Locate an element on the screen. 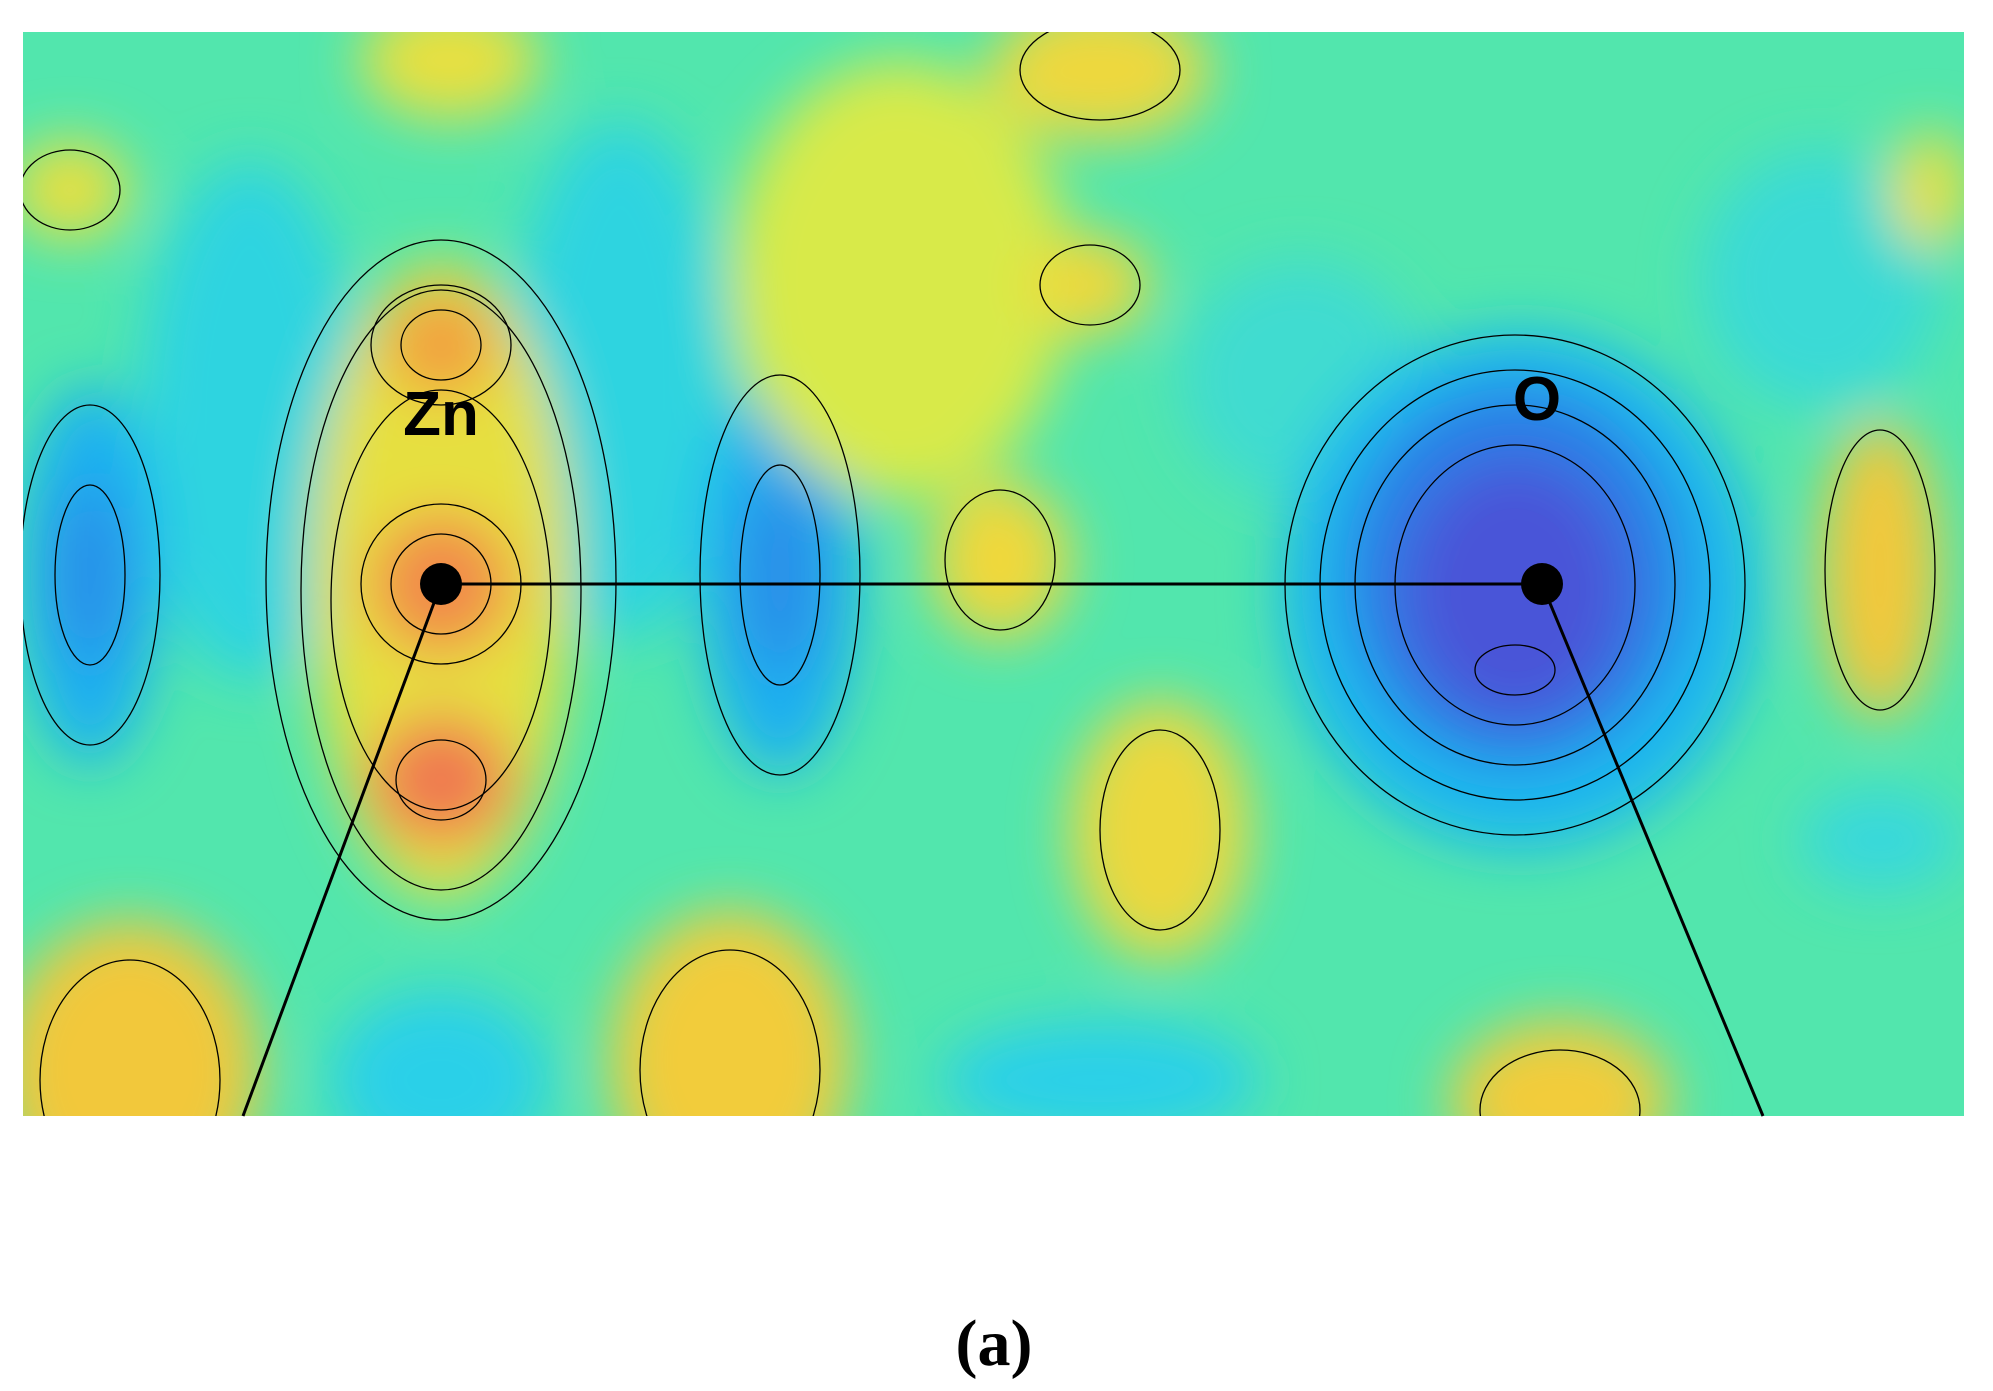 The width and height of the screenshot is (1993, 1391). atom-zn is located at coordinates (441, 584).